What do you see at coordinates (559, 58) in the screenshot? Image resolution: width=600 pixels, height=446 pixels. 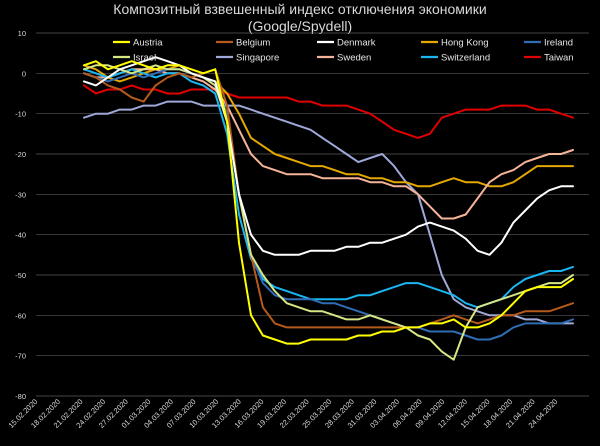 I see `legend-label-taiwan: Taiwan` at bounding box center [559, 58].